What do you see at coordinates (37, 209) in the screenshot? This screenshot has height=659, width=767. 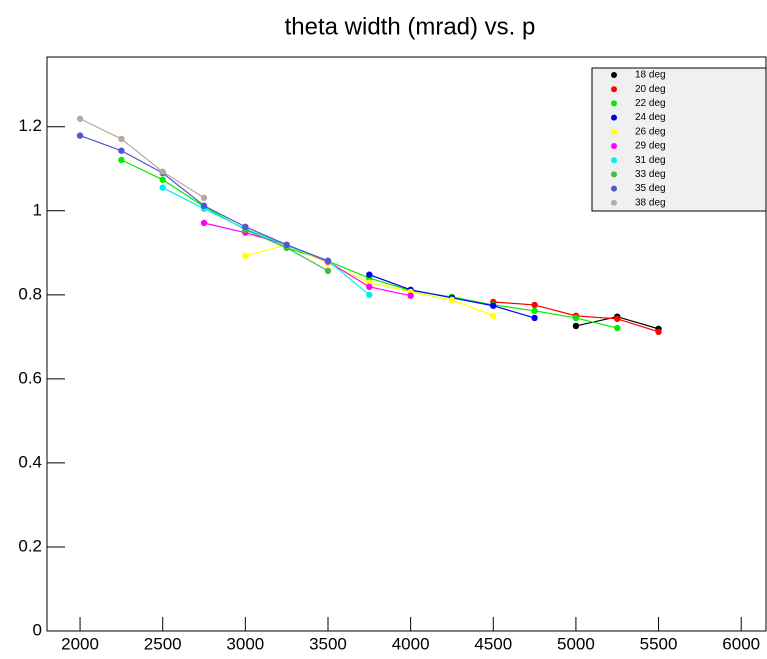 I see `y-tick-label: 1` at bounding box center [37, 209].